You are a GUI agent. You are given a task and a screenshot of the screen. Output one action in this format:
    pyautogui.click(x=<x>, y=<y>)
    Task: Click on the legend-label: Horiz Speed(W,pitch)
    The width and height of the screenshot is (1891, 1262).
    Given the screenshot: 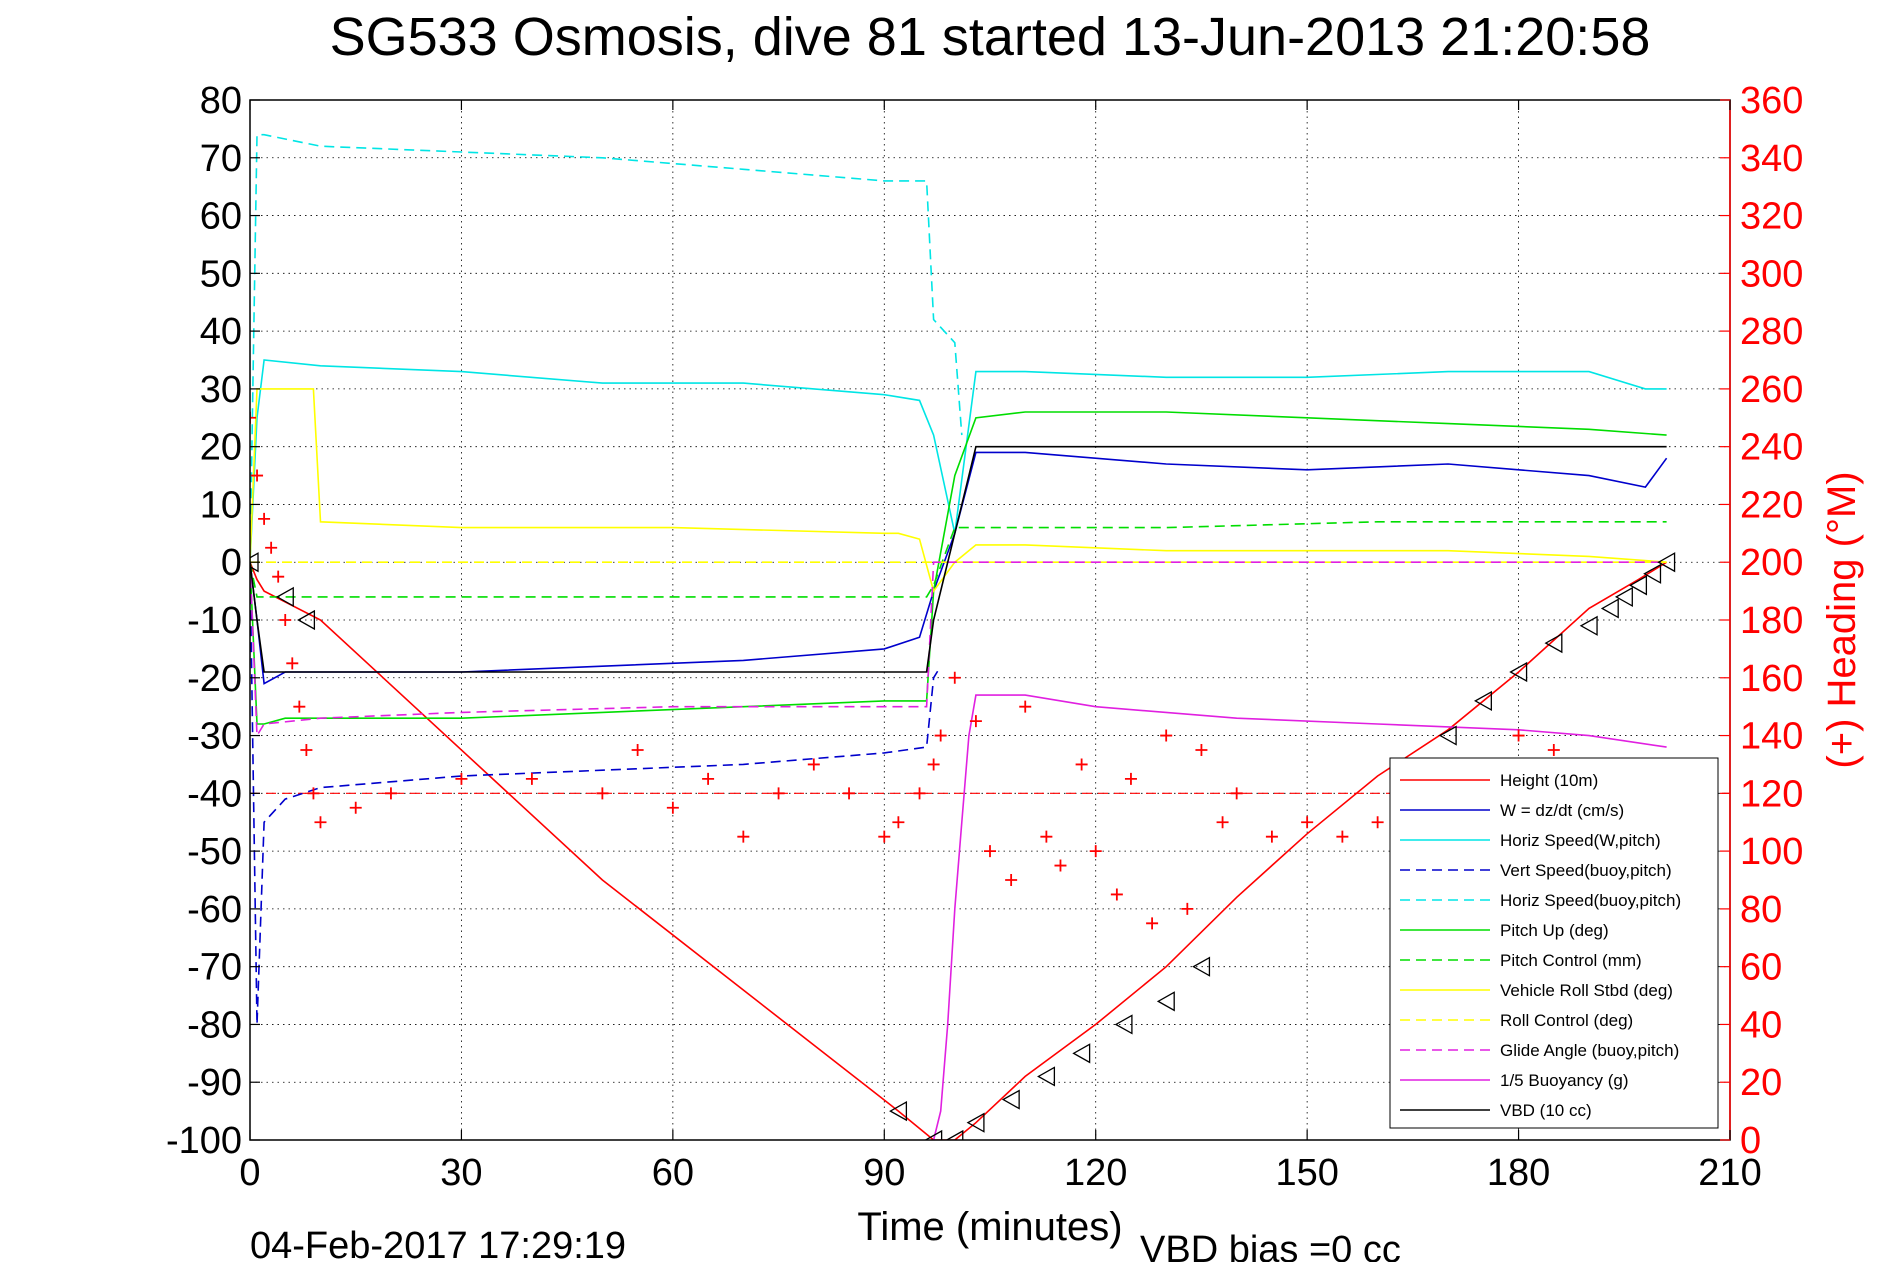 What is the action you would take?
    pyautogui.click(x=1580, y=840)
    